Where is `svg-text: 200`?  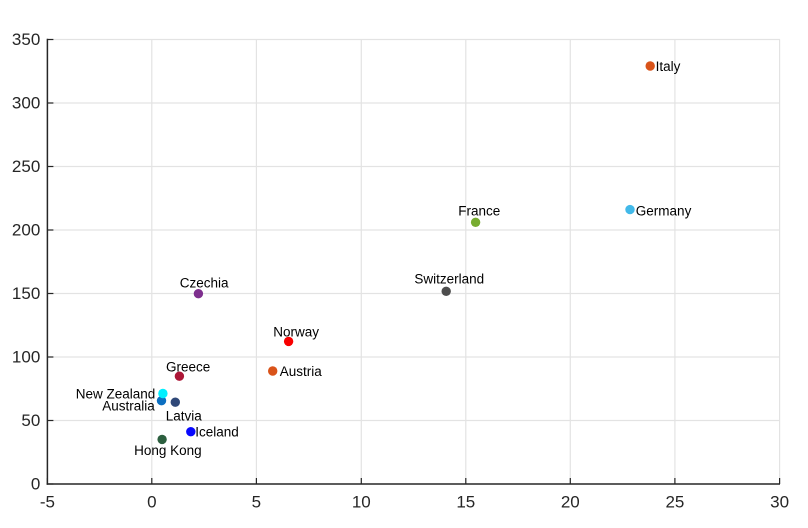
svg-text: 200 is located at coordinates (26, 230).